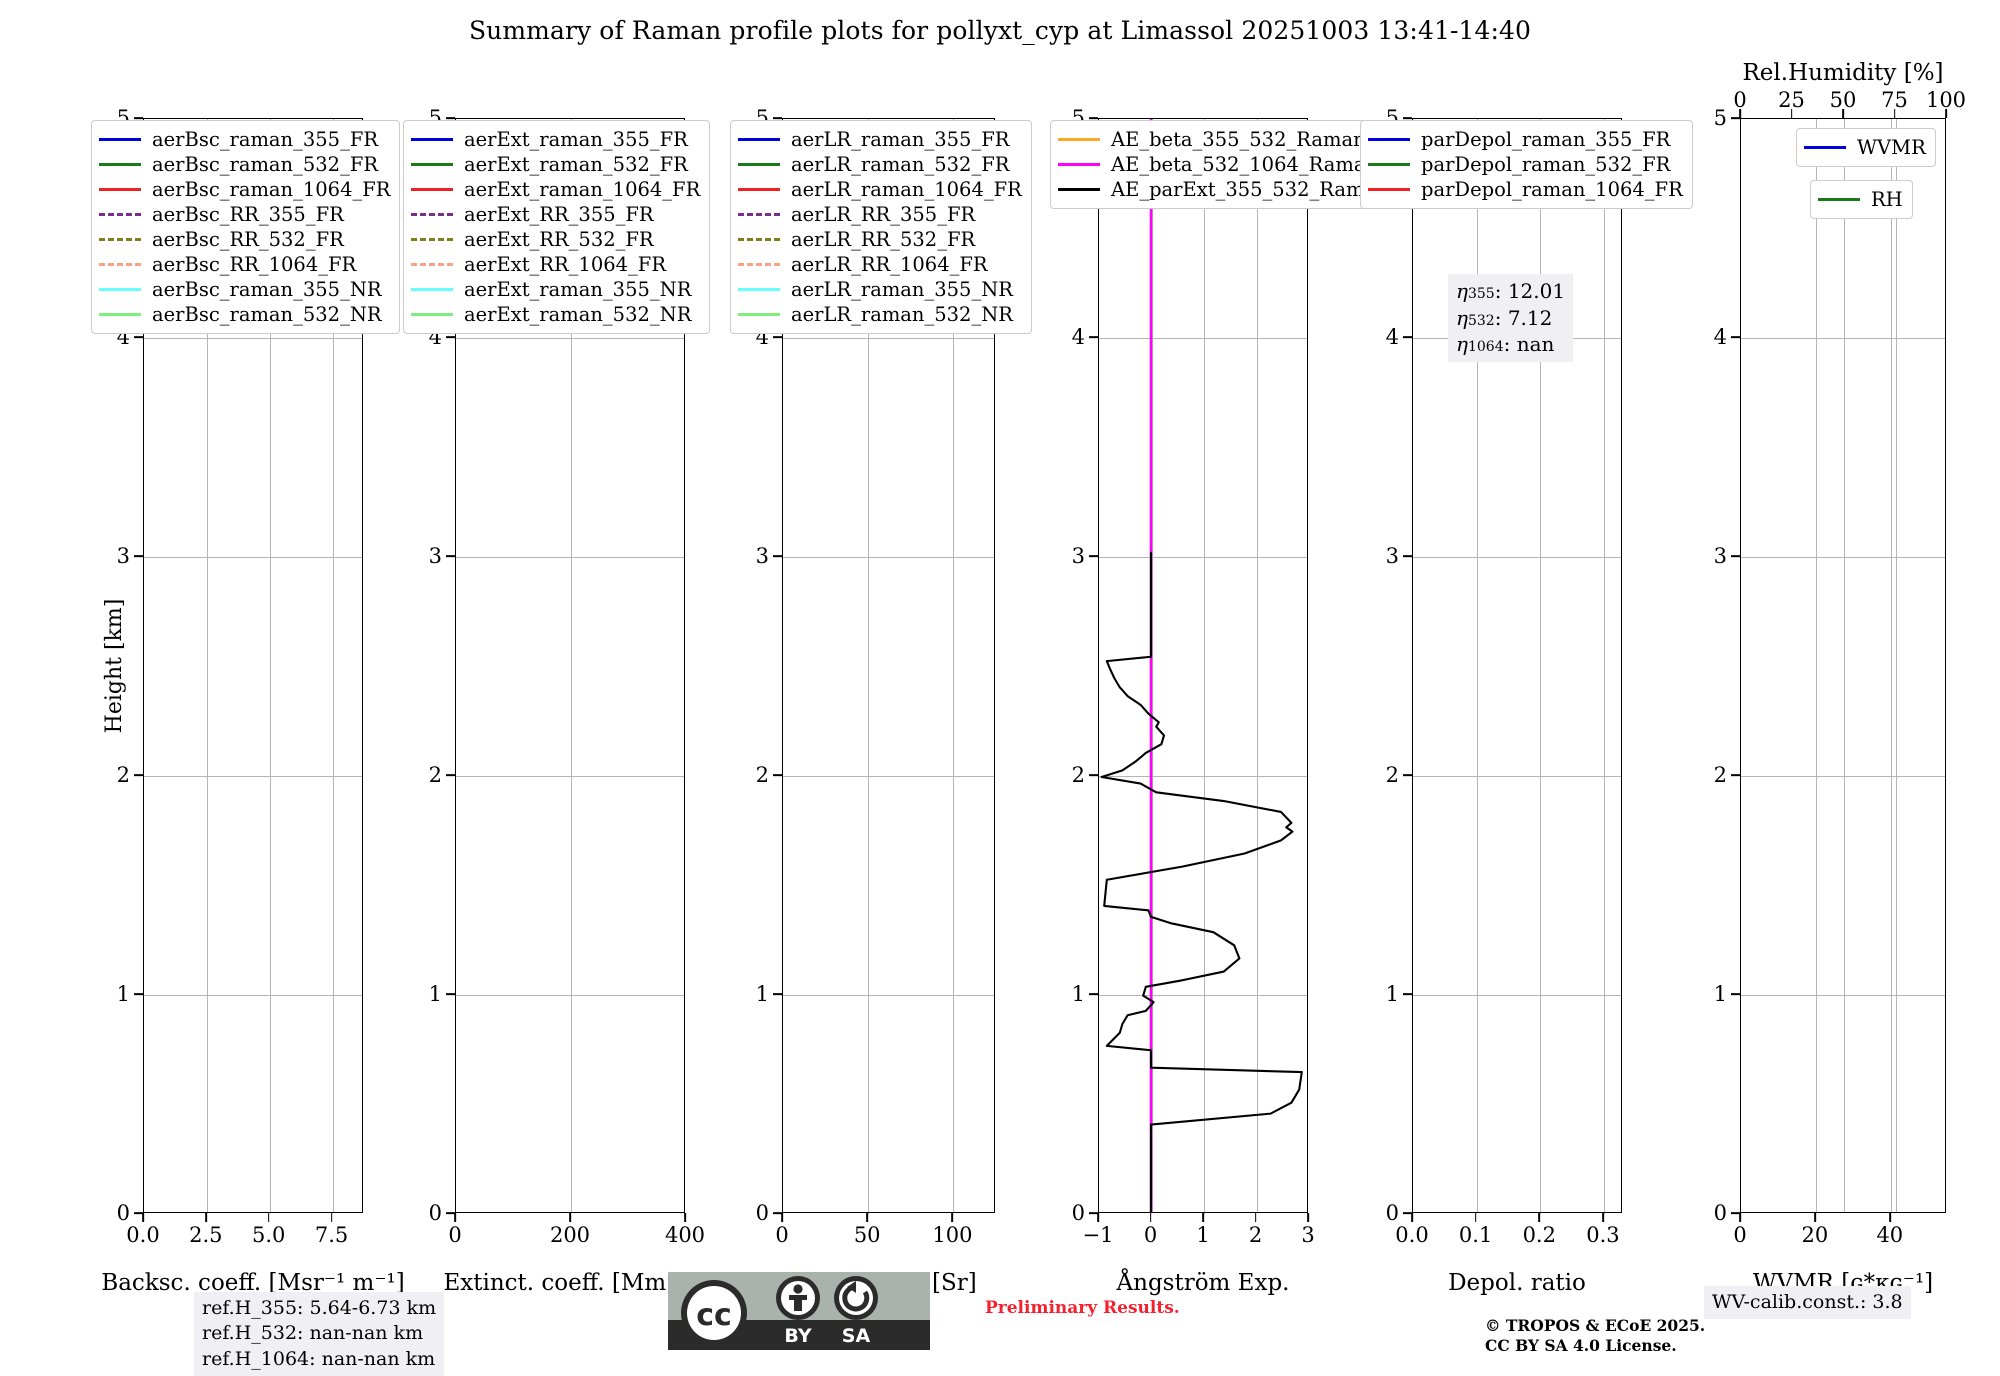 Image resolution: width=2000 pixels, height=1376 pixels. I want to click on x-tick-label: 0.1, so click(1475, 1235).